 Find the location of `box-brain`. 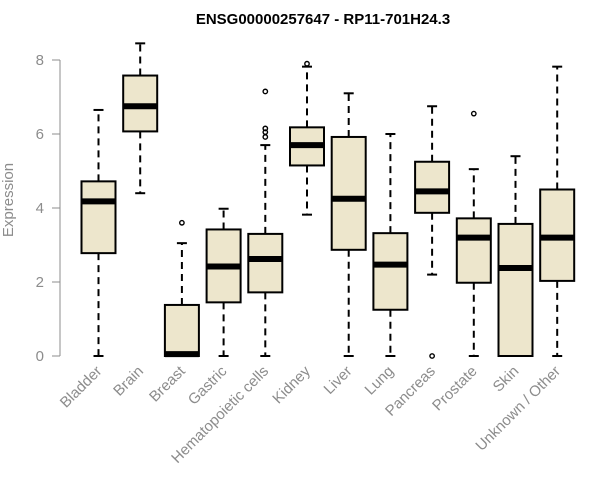

box-brain is located at coordinates (140, 118).